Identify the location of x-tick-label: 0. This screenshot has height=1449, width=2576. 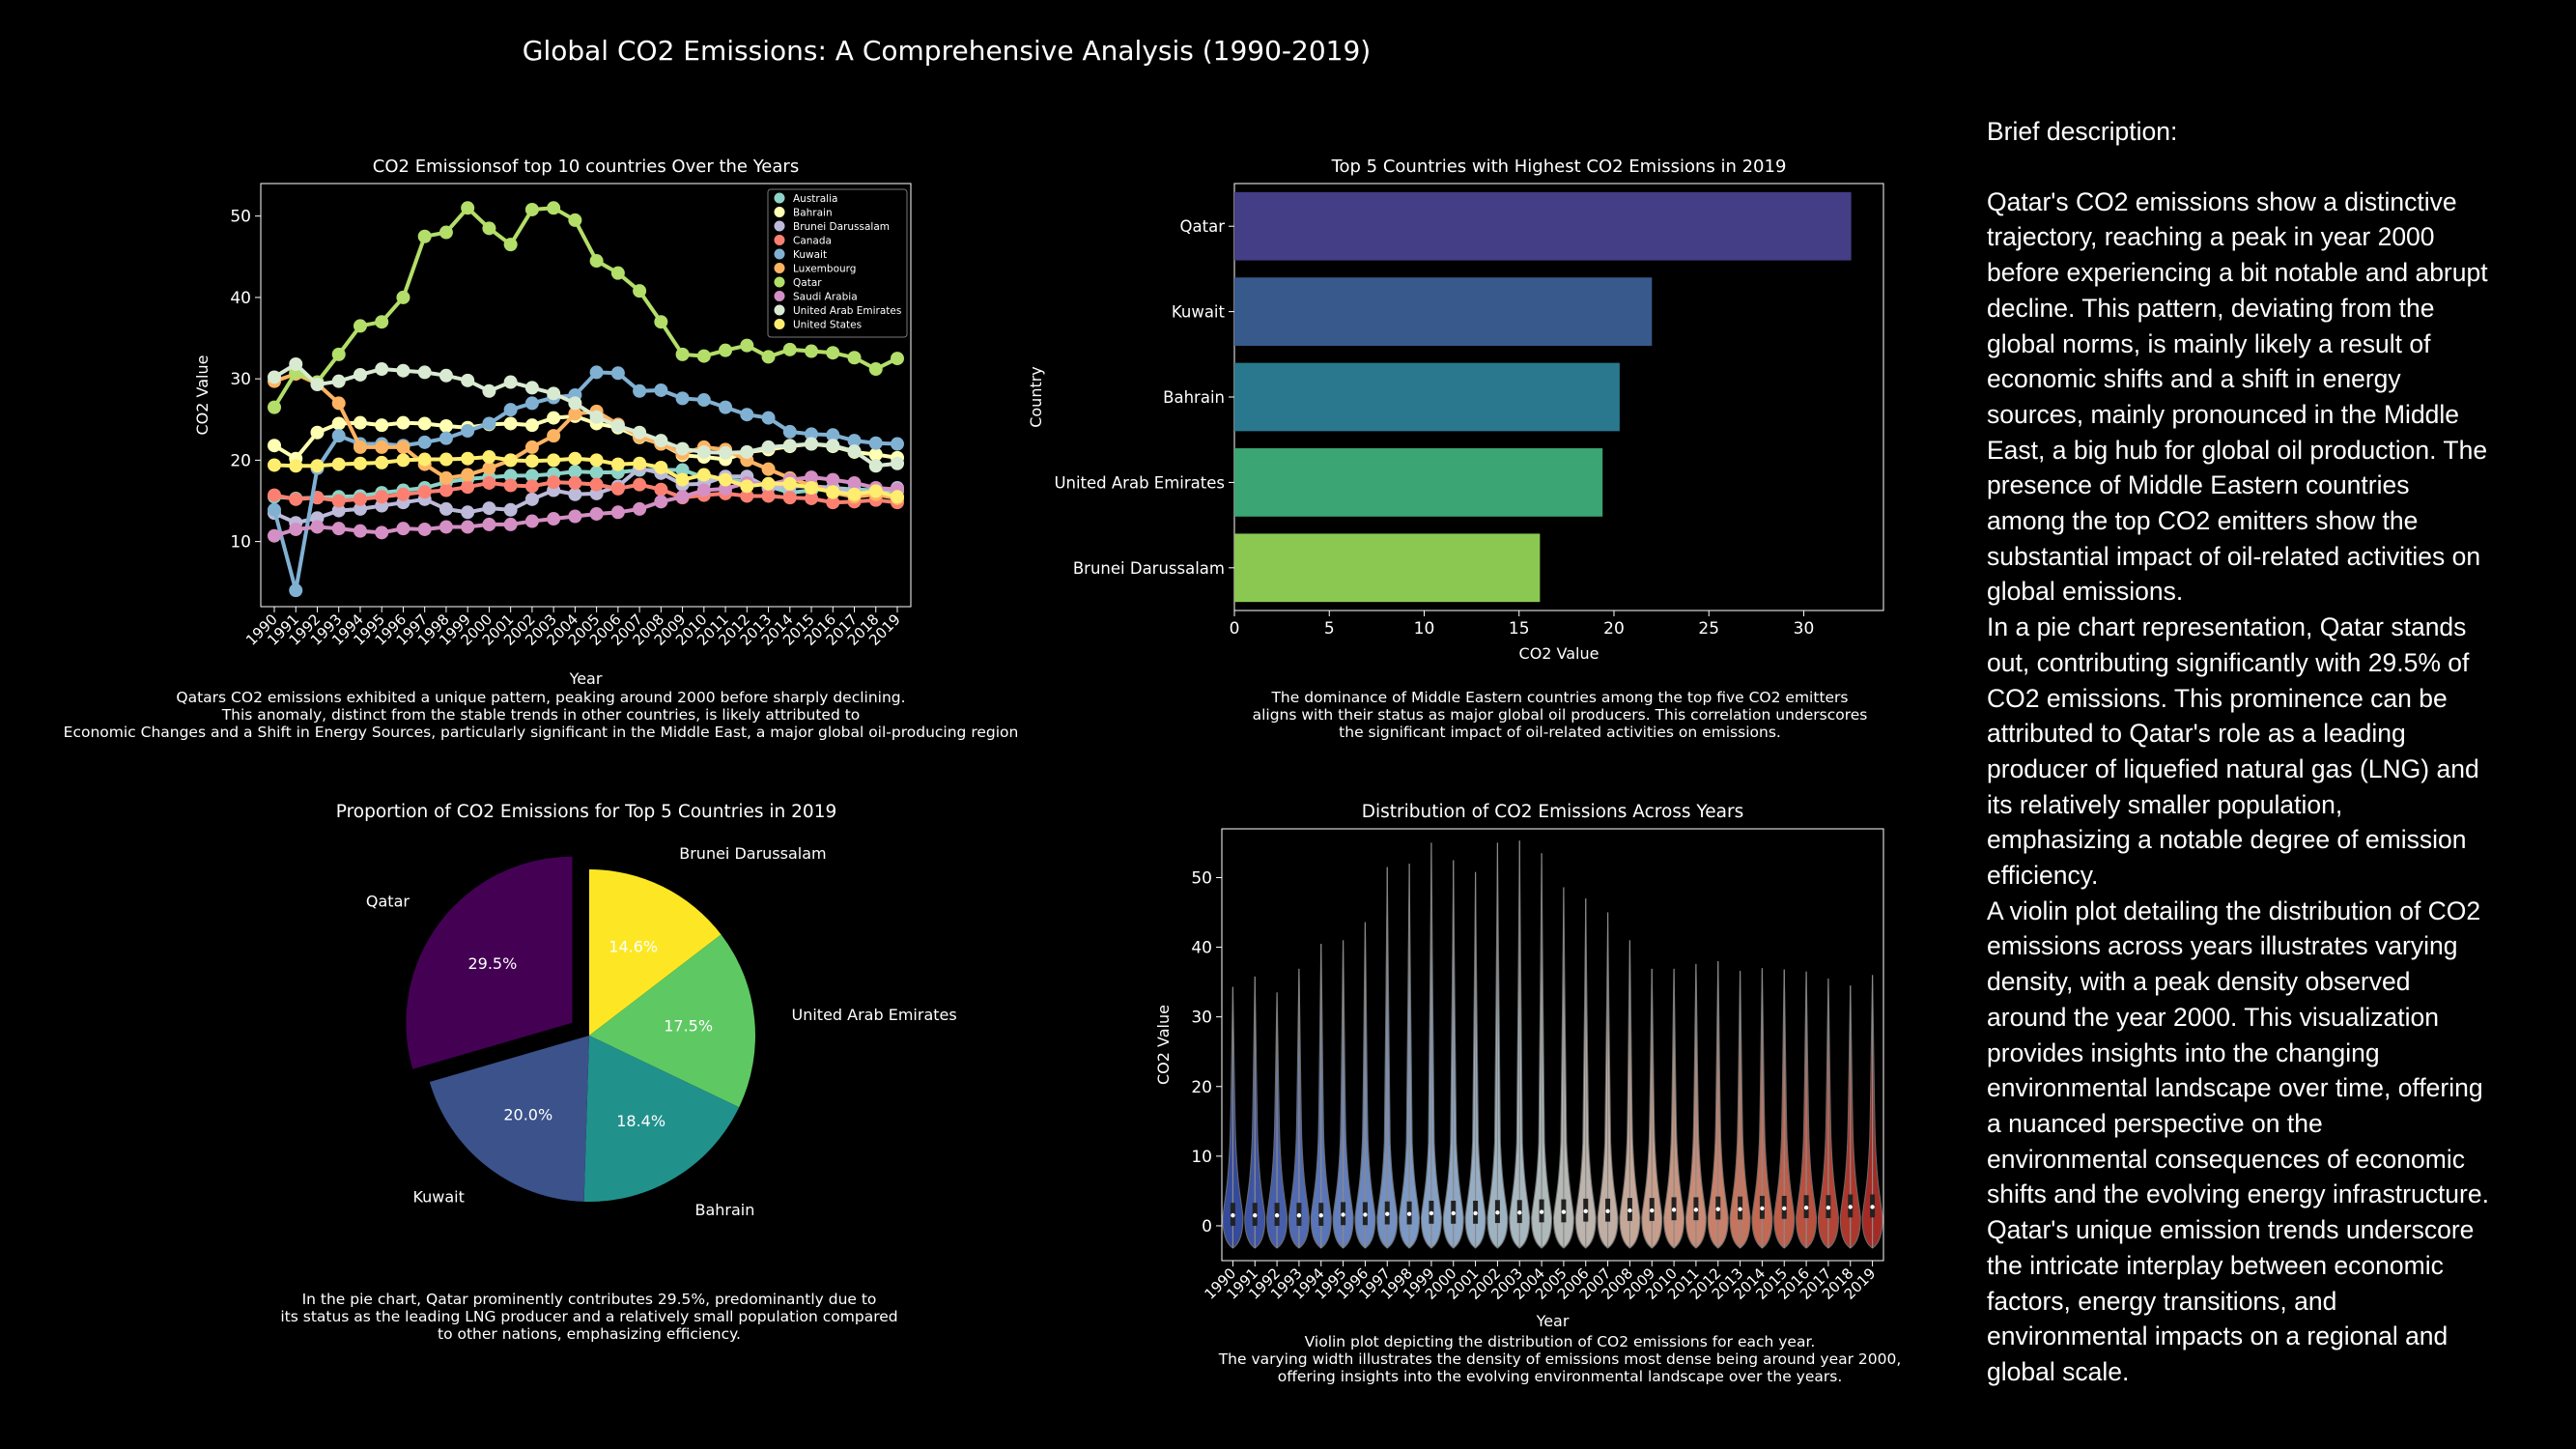
(1235, 629).